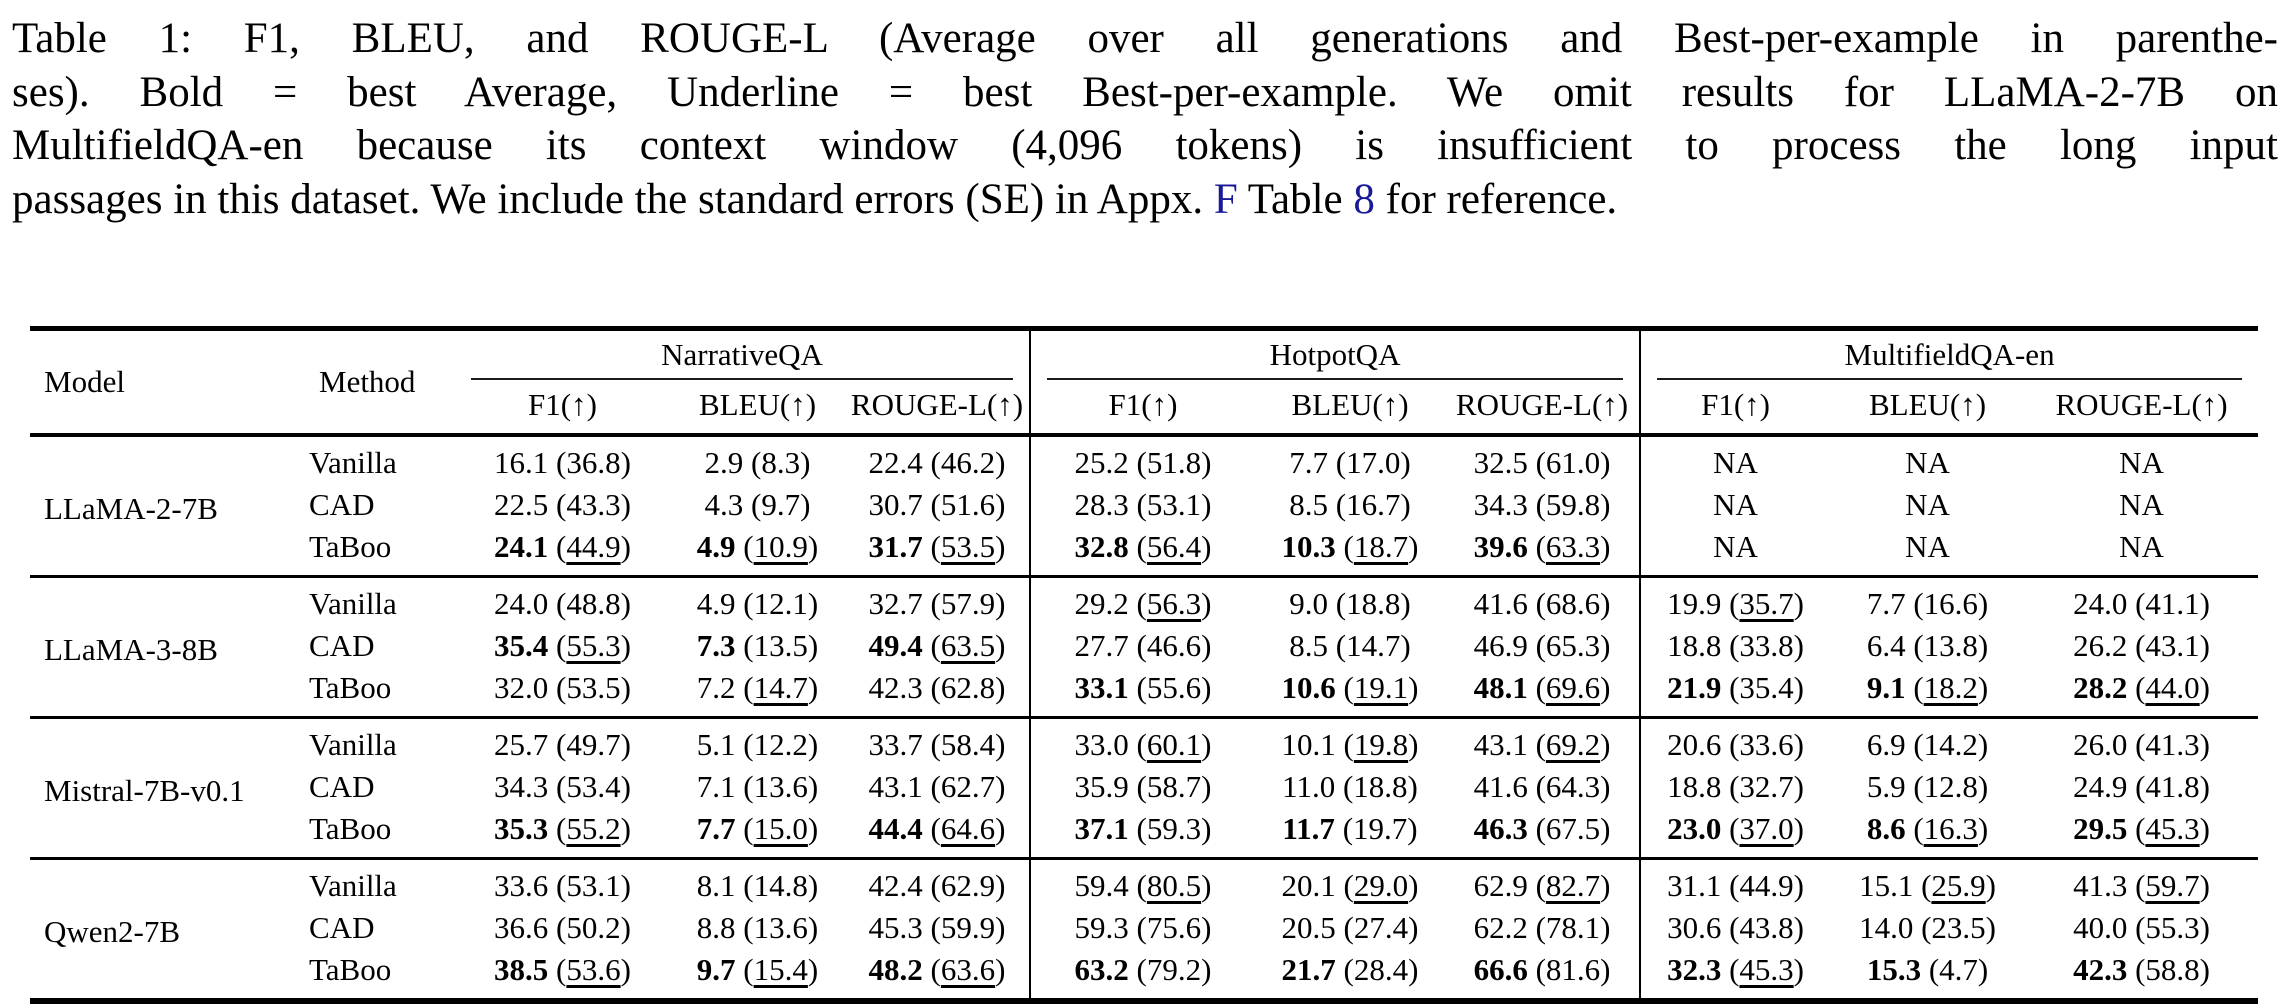 This screenshot has height=1004, width=2288. What do you see at coordinates (895, 645) in the screenshot?
I see `average-value: 49.4` at bounding box center [895, 645].